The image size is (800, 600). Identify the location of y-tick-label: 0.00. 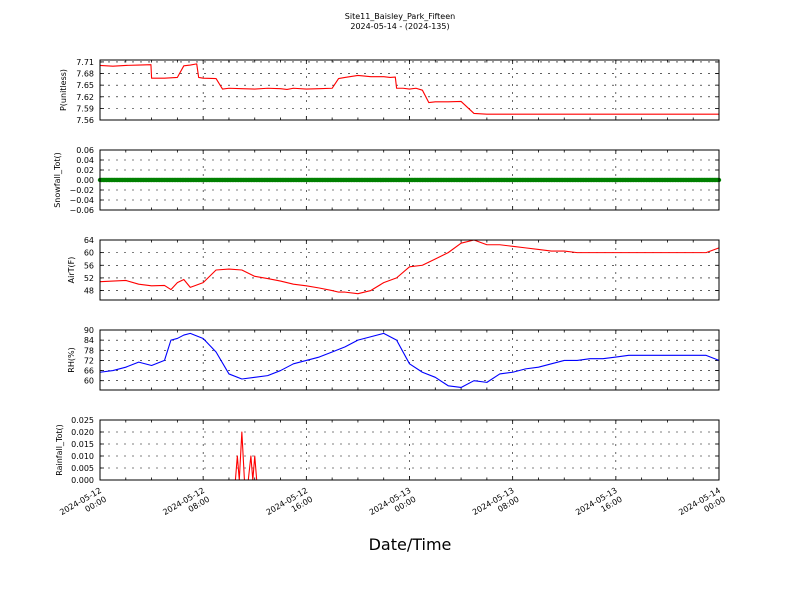
(85, 180).